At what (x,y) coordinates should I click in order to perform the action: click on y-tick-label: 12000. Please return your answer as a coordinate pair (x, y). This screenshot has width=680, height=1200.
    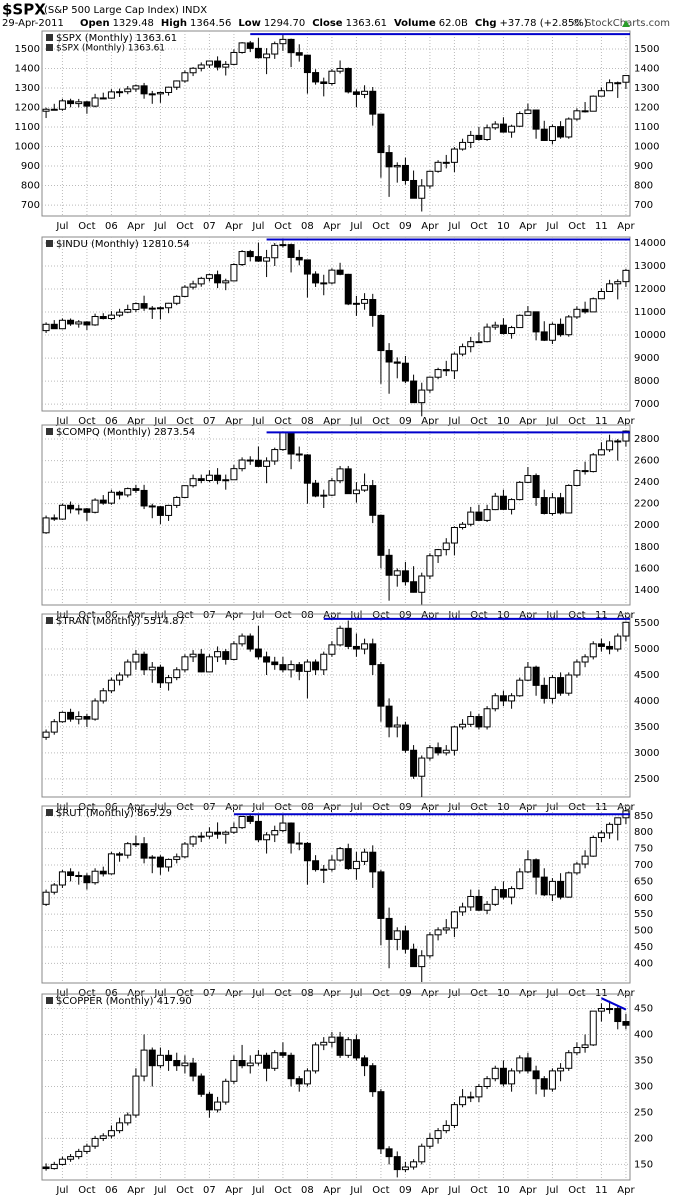
    Looking at the image, I should click on (650, 289).